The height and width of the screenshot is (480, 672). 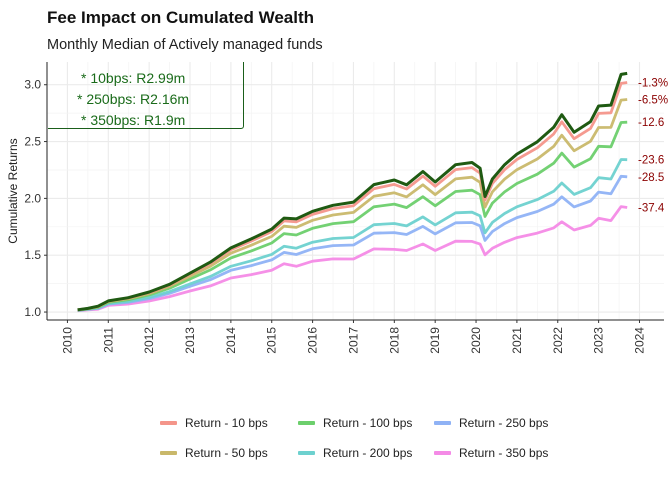 What do you see at coordinates (272, 340) in the screenshot?
I see `x-tick-label: 2015` at bounding box center [272, 340].